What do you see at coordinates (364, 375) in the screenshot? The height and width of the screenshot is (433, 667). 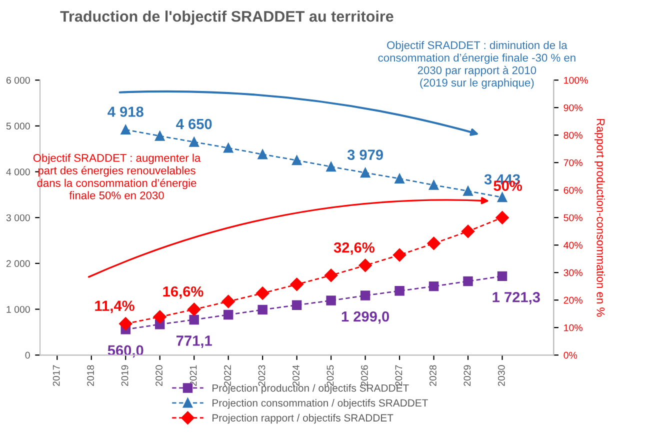 I see `x-tick-label: 2026` at bounding box center [364, 375].